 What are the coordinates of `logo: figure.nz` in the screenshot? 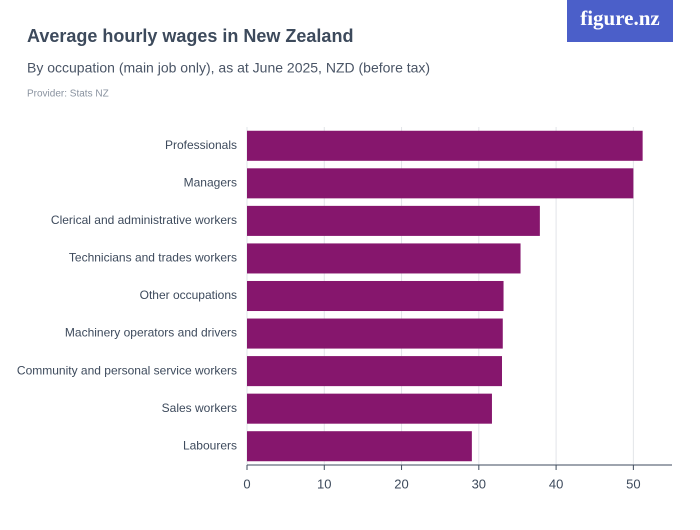 It's located at (620, 18).